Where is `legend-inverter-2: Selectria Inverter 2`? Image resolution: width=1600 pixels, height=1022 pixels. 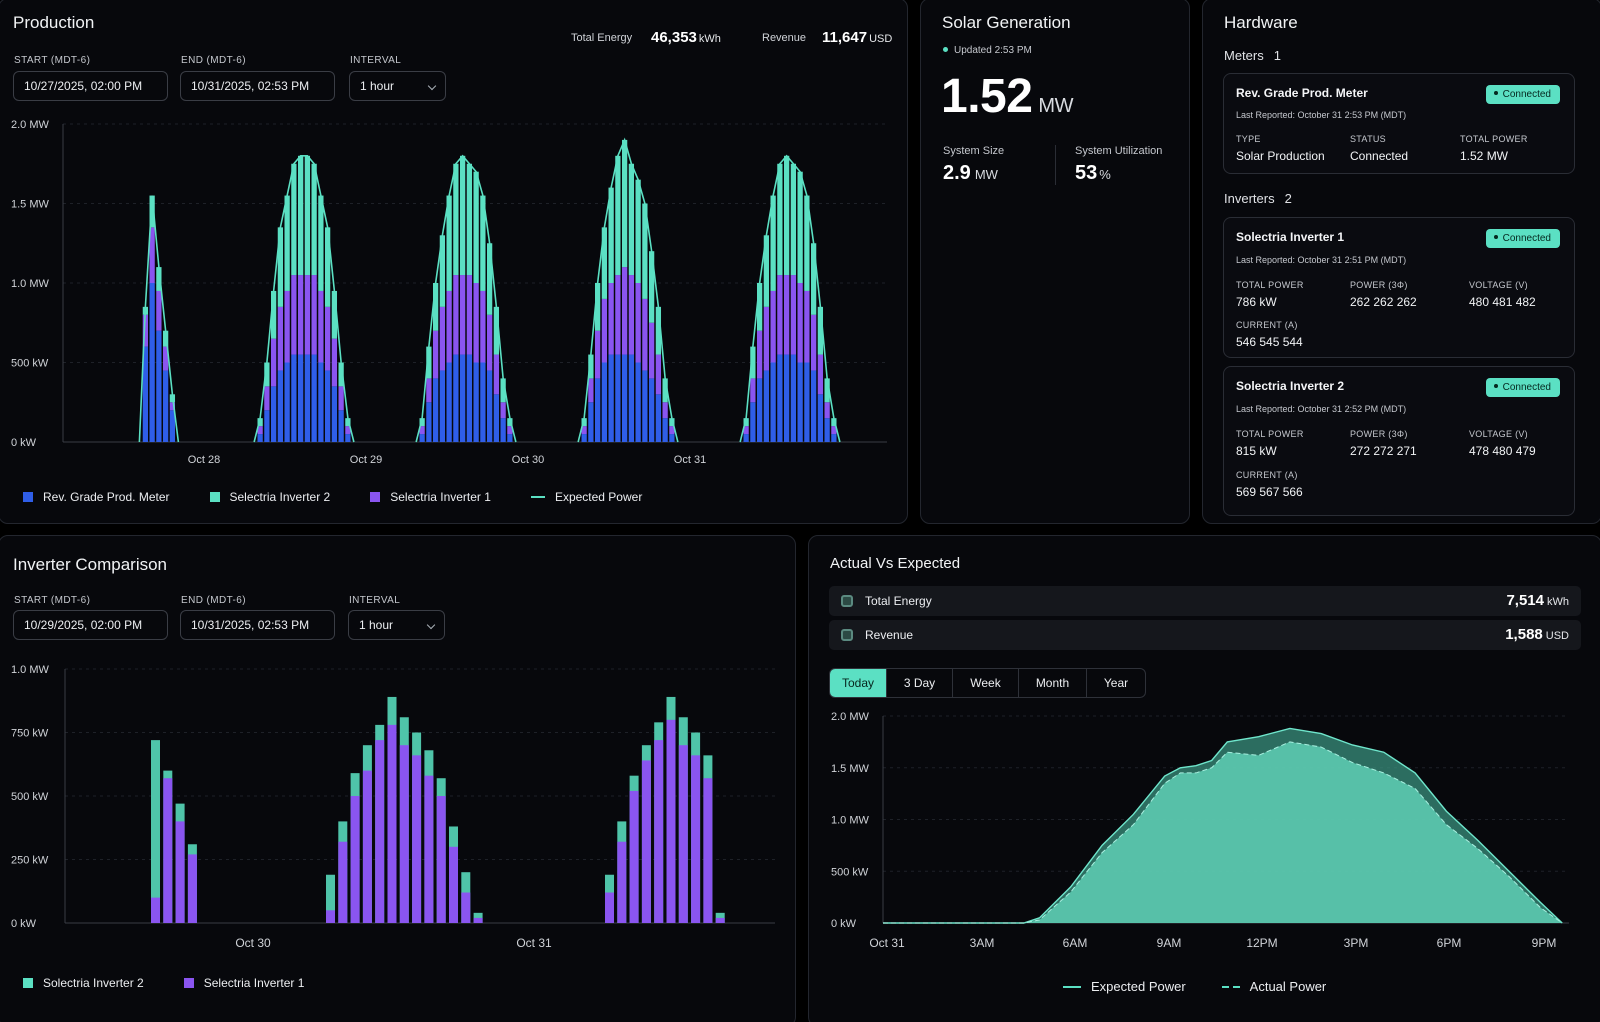
legend-inverter-2: Selectria Inverter 2 is located at coordinates (269, 497).